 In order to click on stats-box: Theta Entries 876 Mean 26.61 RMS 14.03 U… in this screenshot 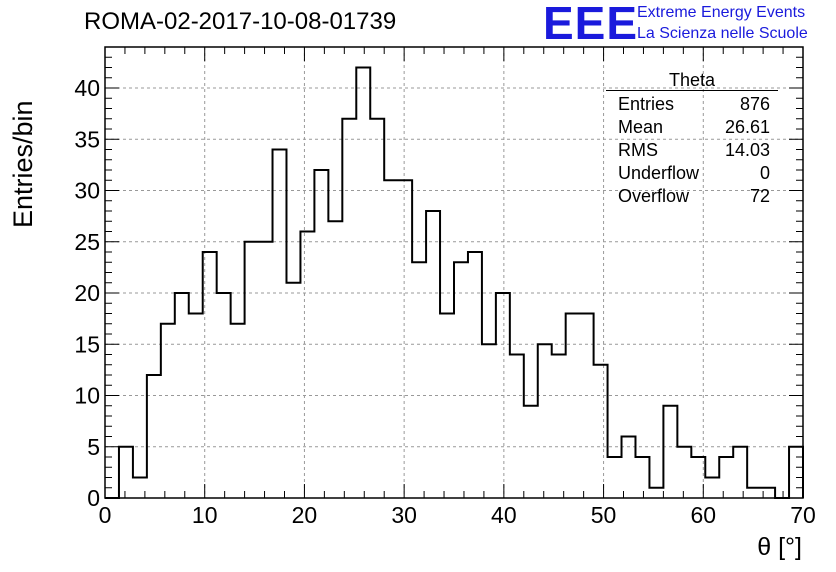, I will do `click(692, 139)`.